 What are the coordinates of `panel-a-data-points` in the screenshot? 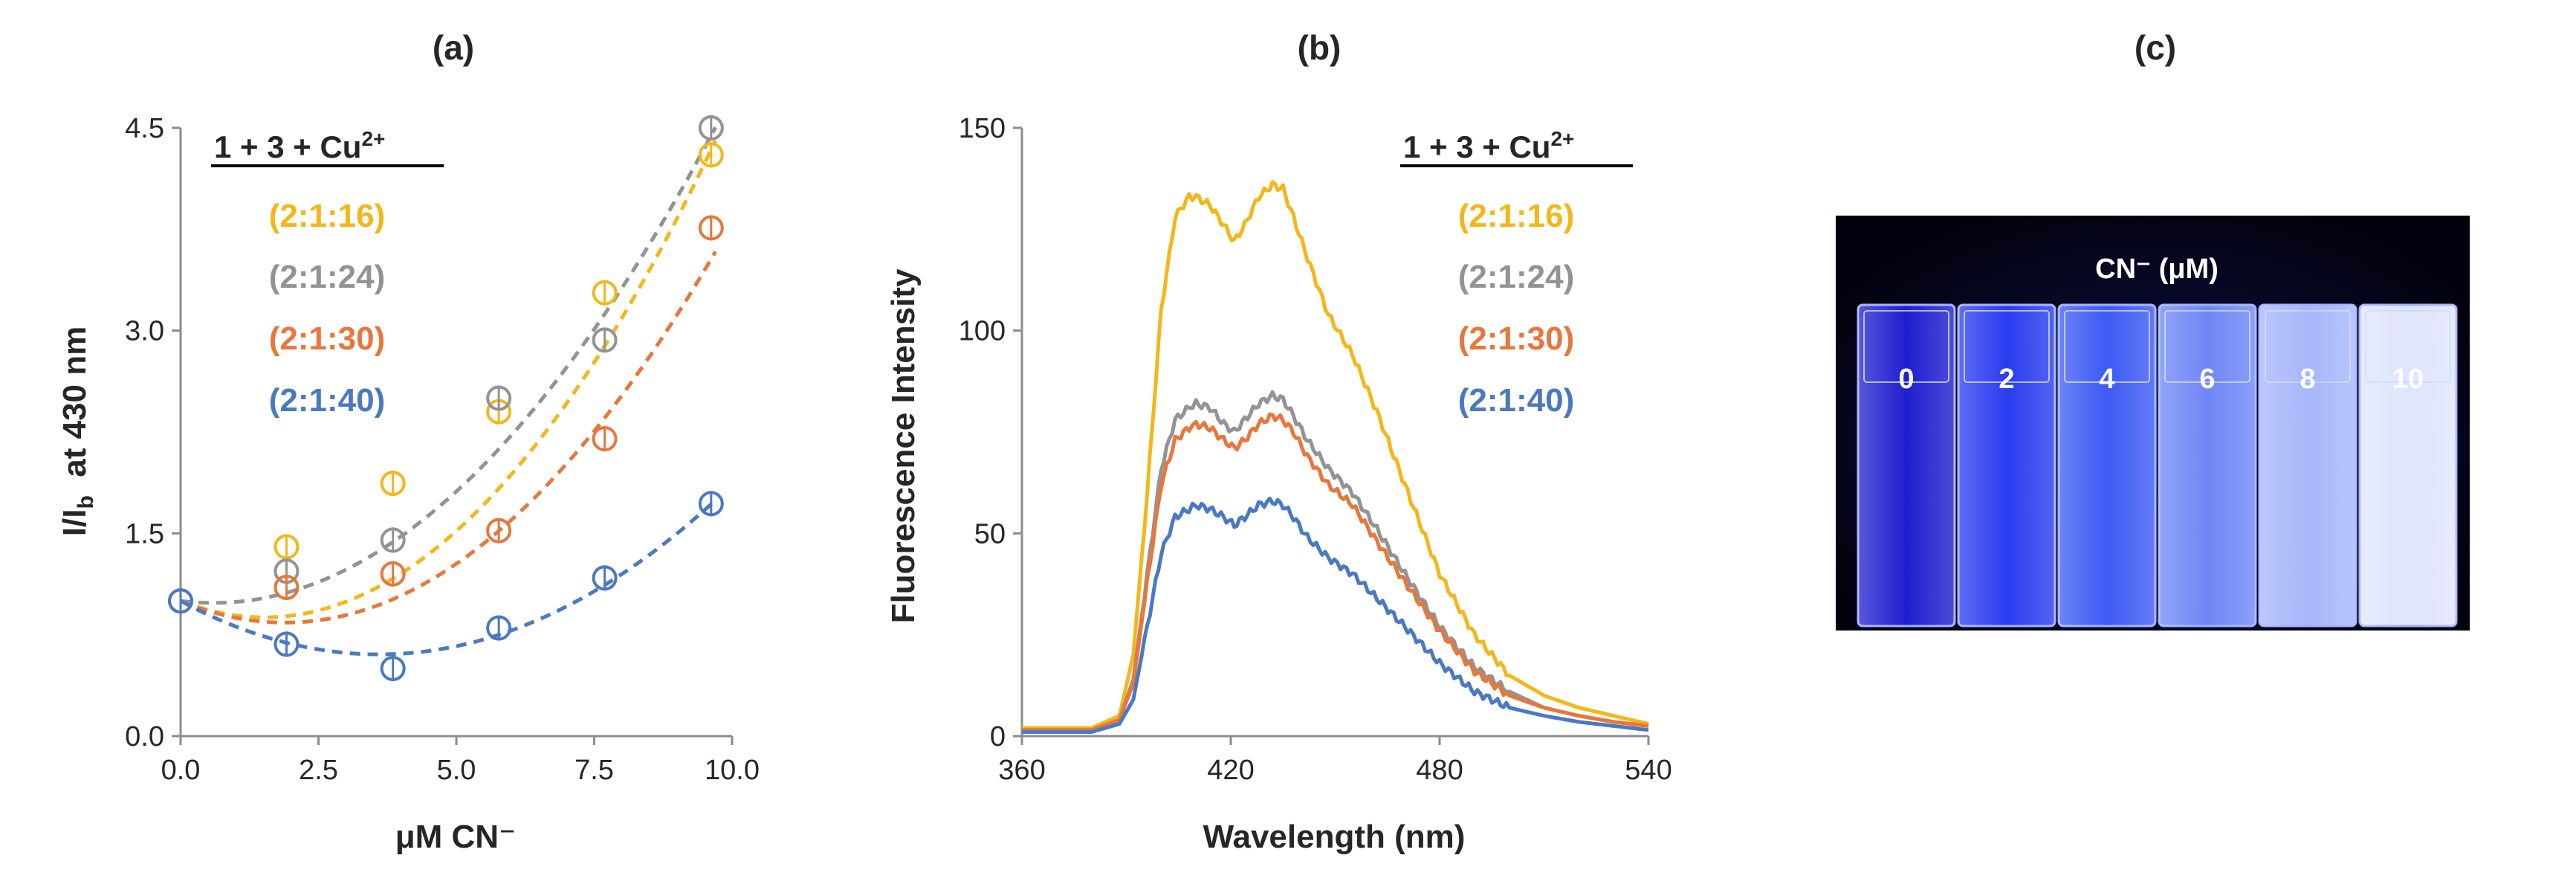 It's located at (446, 398).